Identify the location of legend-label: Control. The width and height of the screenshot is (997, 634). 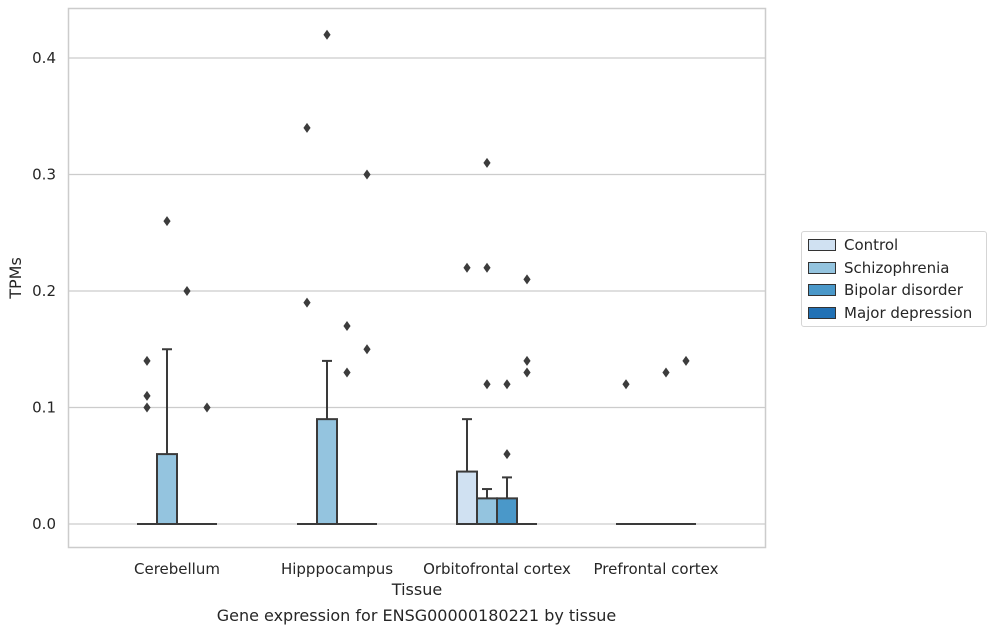
(871, 245).